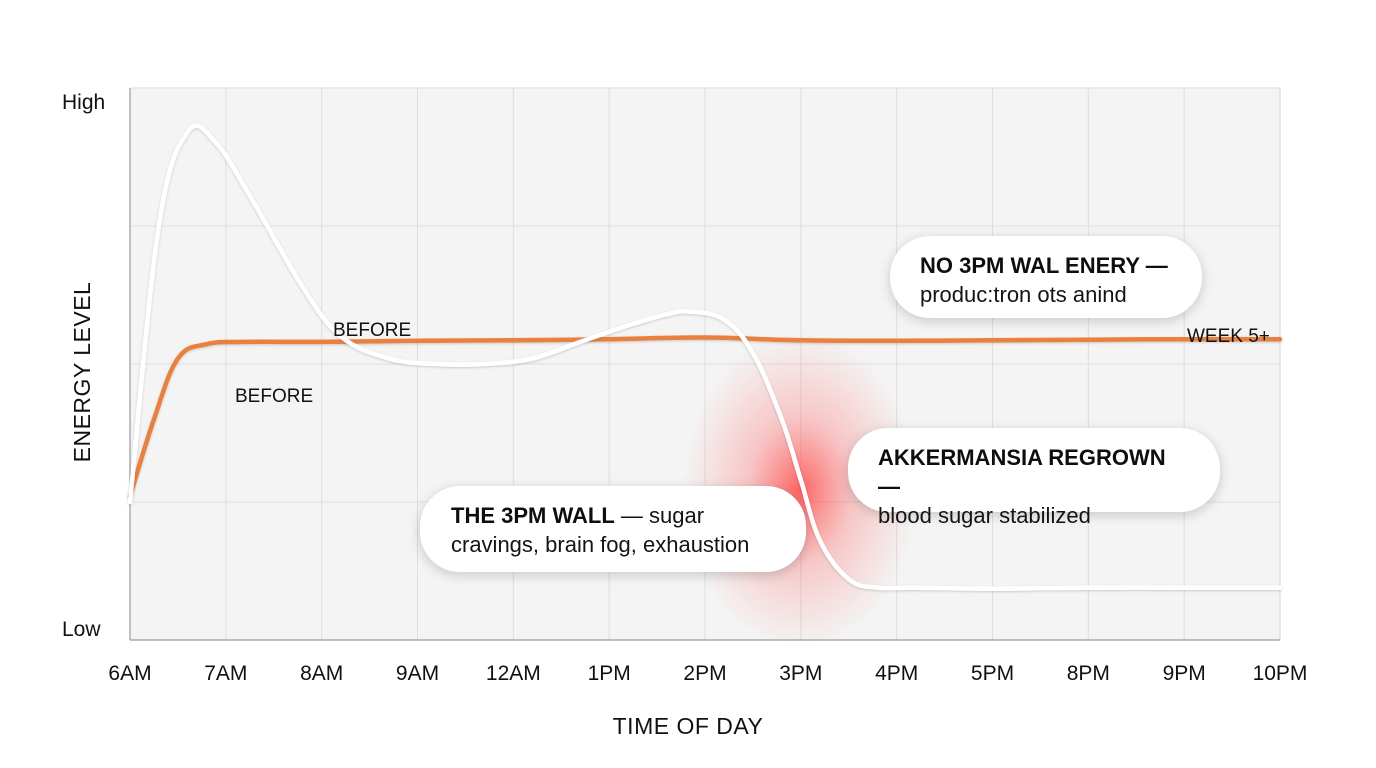  What do you see at coordinates (274, 396) in the screenshot?
I see `series-label-before-2: BEFORE` at bounding box center [274, 396].